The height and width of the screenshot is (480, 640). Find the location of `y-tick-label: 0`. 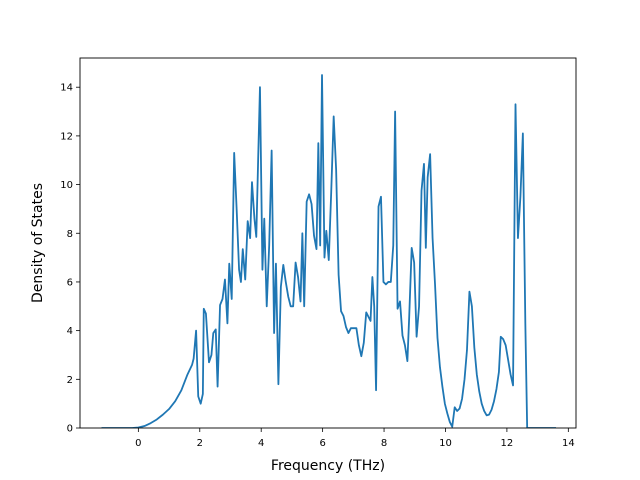

y-tick-label: 0 is located at coordinates (70, 429).